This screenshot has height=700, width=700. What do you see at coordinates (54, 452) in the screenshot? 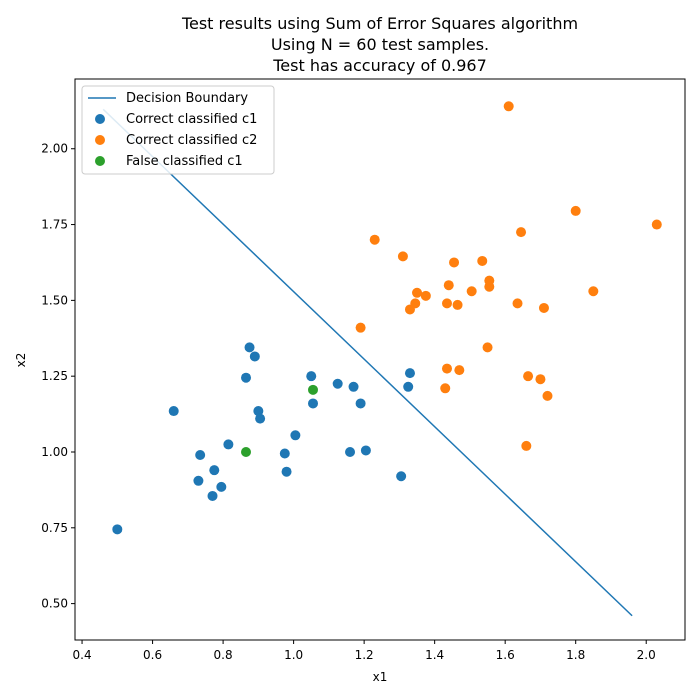
I see `y-tick-label: 1.00` at bounding box center [54, 452].